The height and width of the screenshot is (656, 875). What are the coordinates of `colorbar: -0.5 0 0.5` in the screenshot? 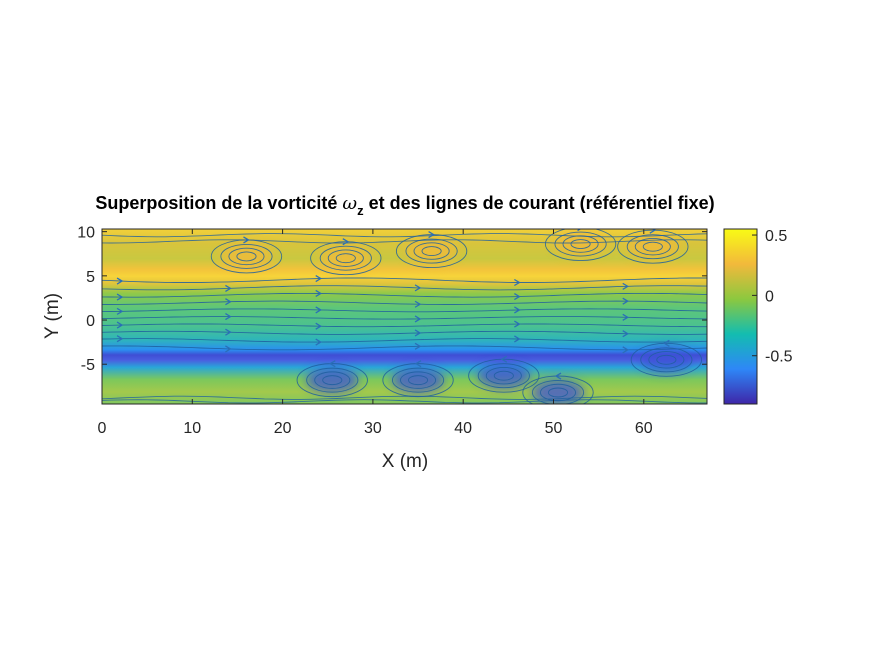 It's located at (758, 316).